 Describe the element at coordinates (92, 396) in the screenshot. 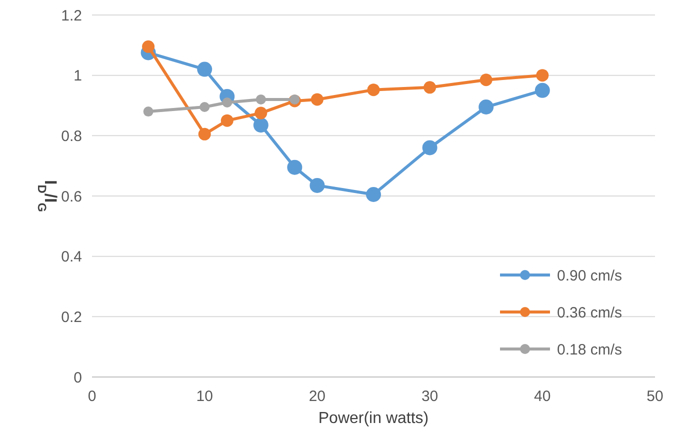

I see `x-tick-label: 0` at that location.